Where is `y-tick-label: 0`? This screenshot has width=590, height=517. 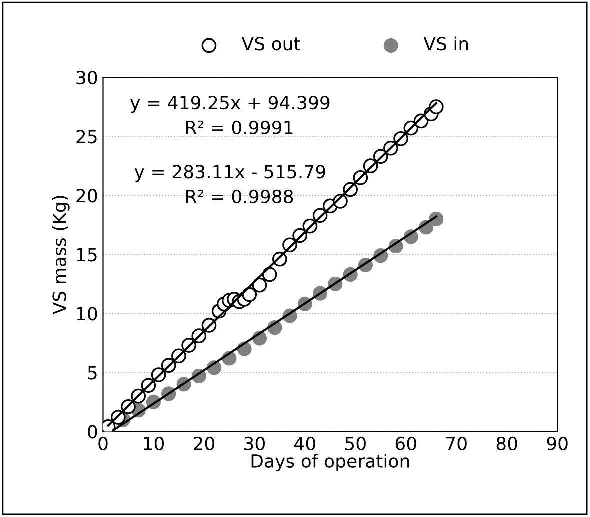
y-tick-label: 0 is located at coordinates (93, 432).